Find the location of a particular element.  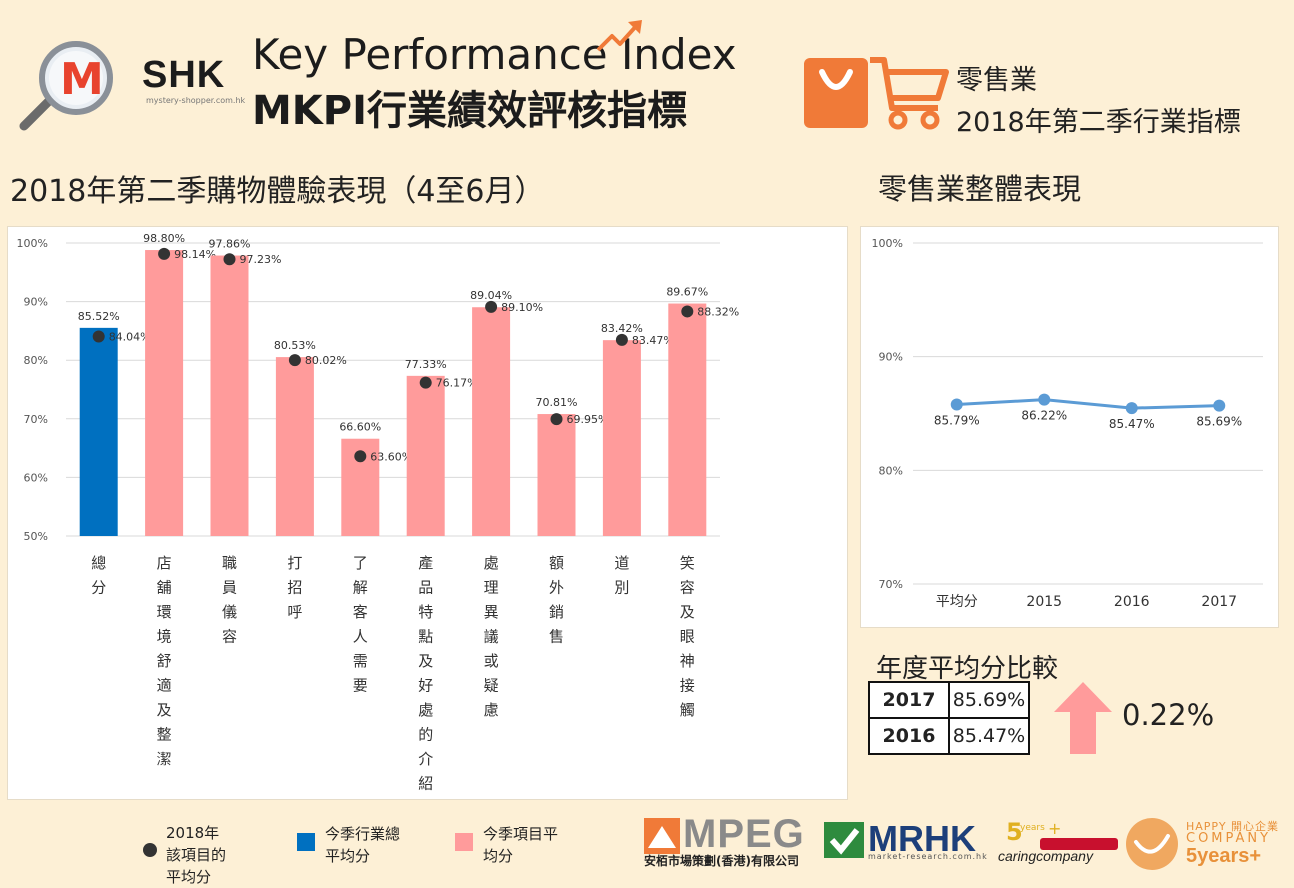

happy-company-line3: 5years+ is located at coordinates (1224, 856).